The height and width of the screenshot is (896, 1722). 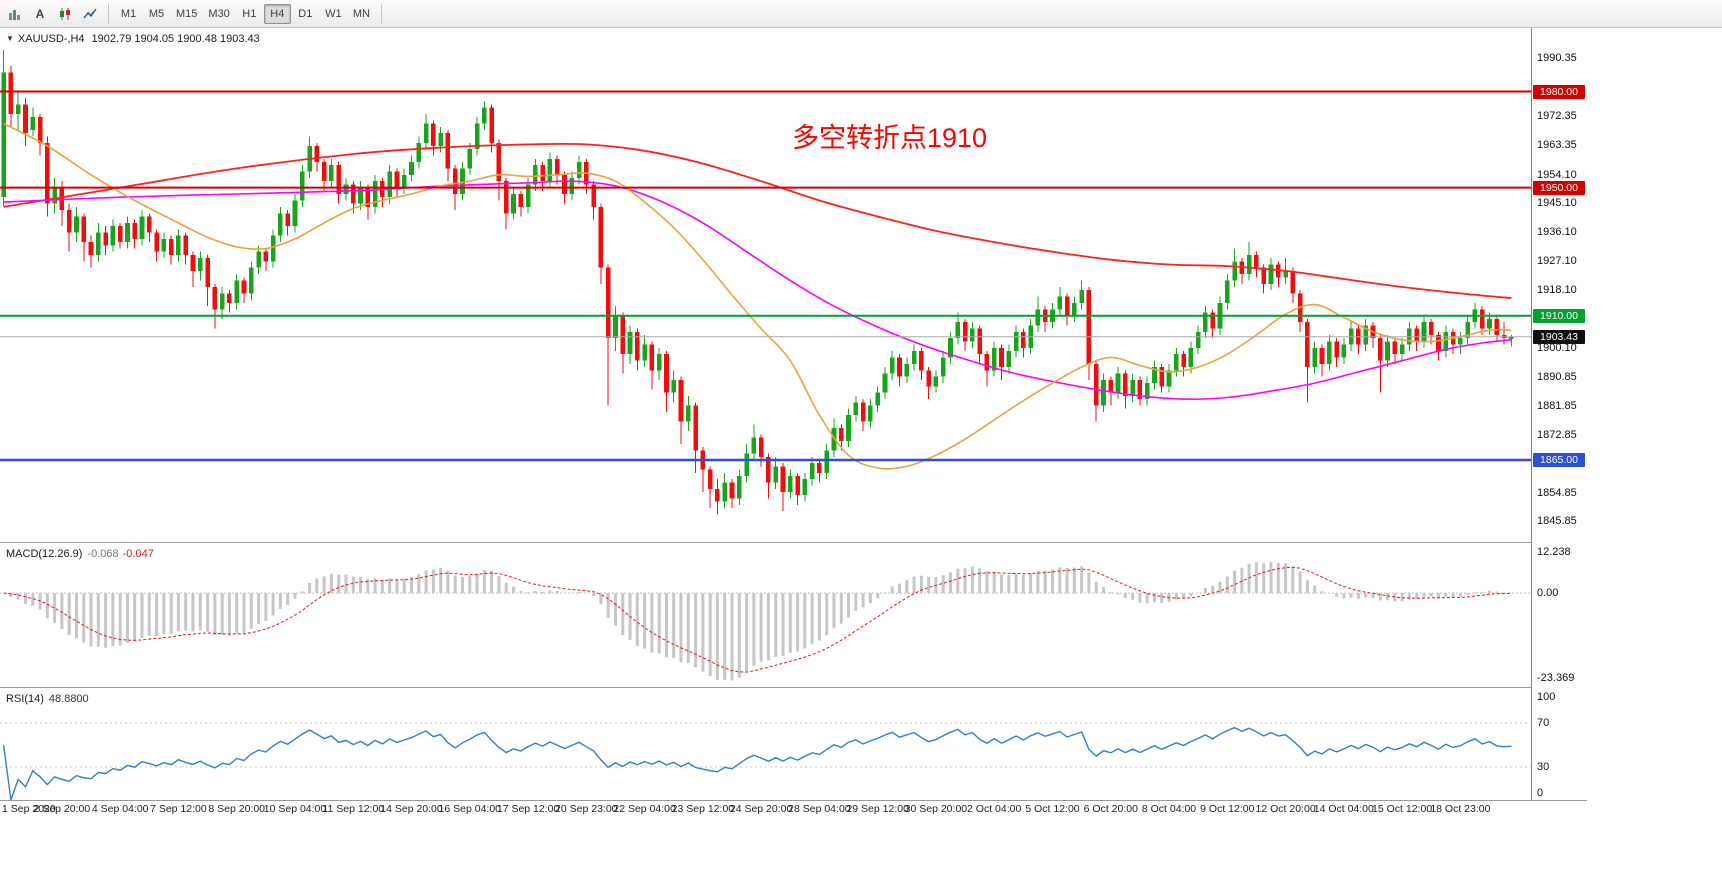 What do you see at coordinates (1540, 793) in the screenshot?
I see `rsi-axis-label: 0` at bounding box center [1540, 793].